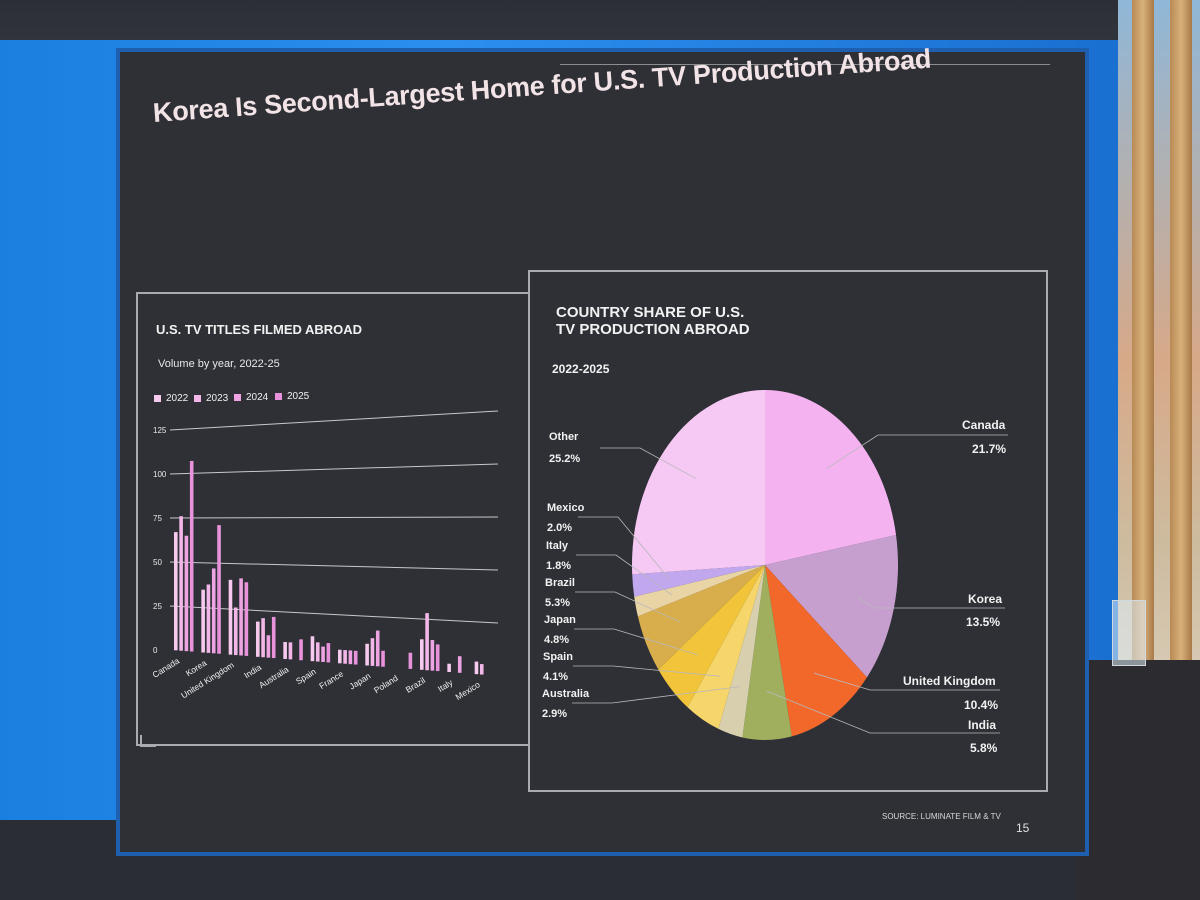 The width and height of the screenshot is (1200, 900). I want to click on slice-label-korea: Korea, so click(985, 599).